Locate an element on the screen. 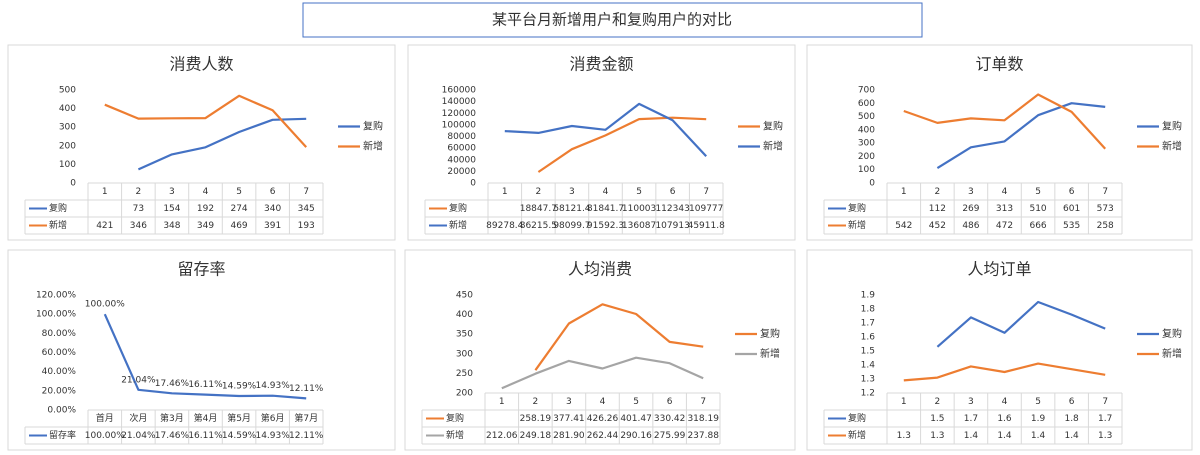  y-tick-label: 1.2 is located at coordinates (868, 394).